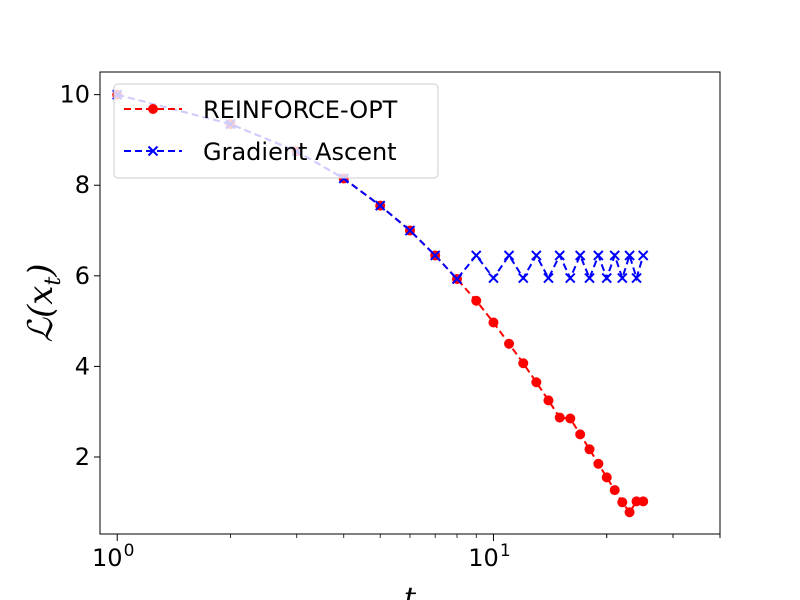  What do you see at coordinates (82, 185) in the screenshot?
I see `y-tick-label: 8` at bounding box center [82, 185].